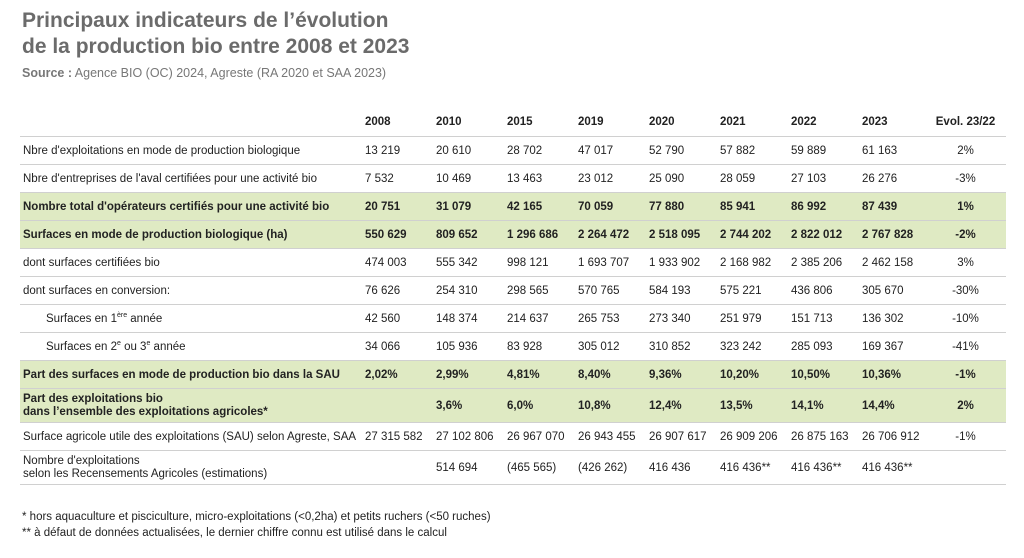  I want to click on value-cell: 148 374, so click(463, 318).